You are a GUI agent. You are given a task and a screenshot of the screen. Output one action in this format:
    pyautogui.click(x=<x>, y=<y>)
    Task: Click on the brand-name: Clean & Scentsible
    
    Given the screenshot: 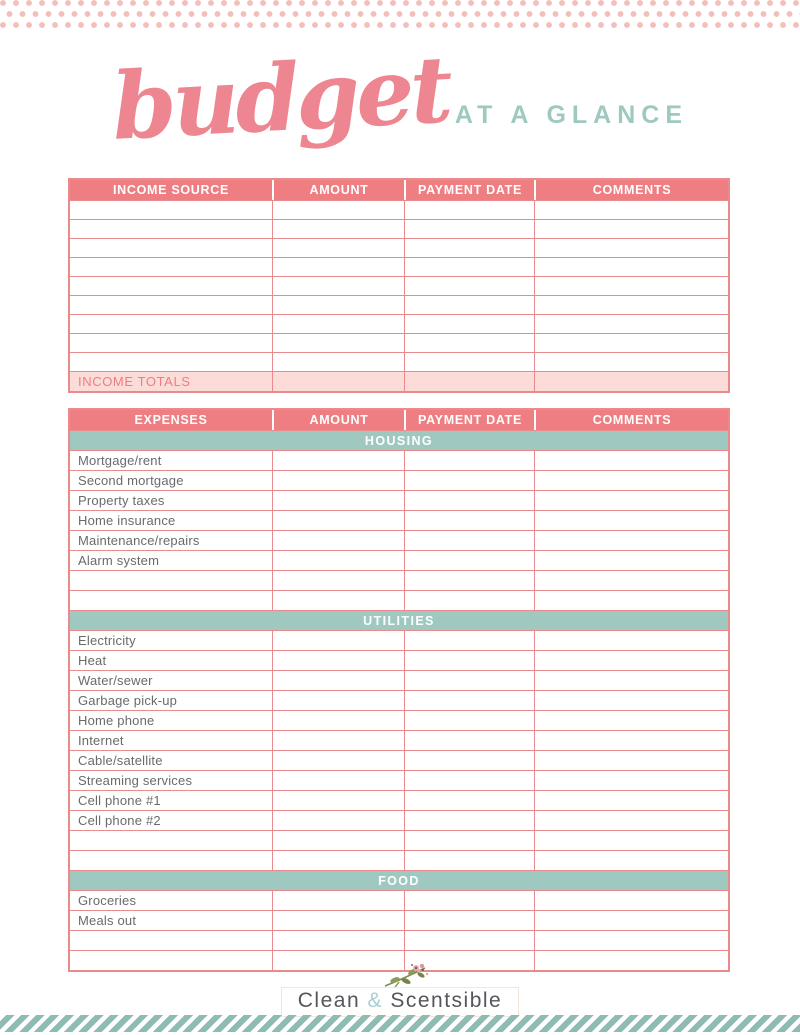 What is the action you would take?
    pyautogui.click(x=400, y=1002)
    